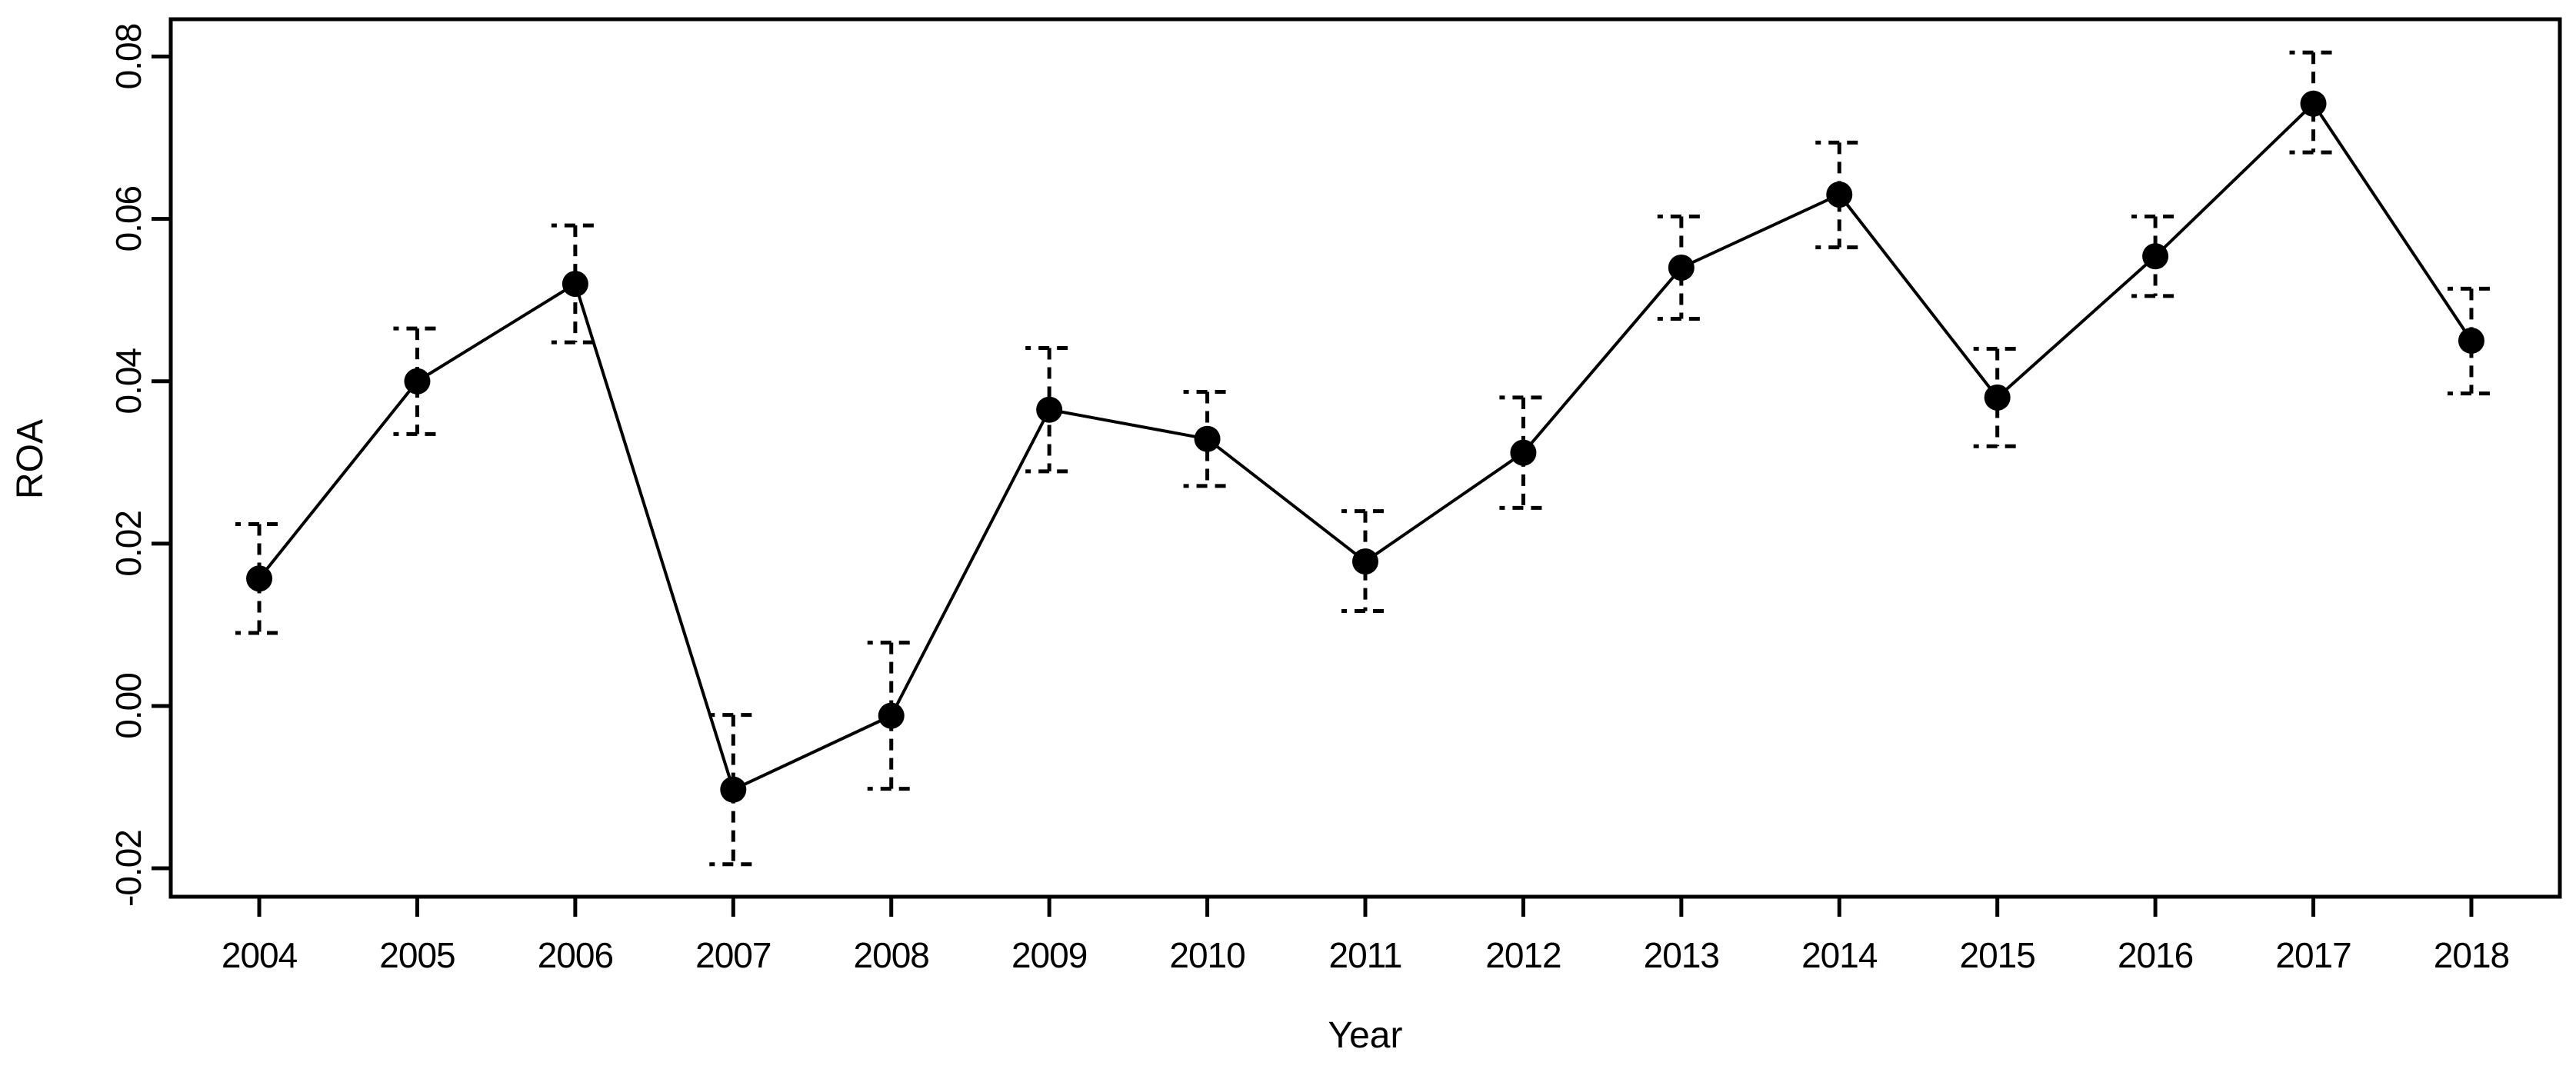 The width and height of the screenshot is (2576, 1069). What do you see at coordinates (1365, 1035) in the screenshot?
I see `x-axis-title: Year` at bounding box center [1365, 1035].